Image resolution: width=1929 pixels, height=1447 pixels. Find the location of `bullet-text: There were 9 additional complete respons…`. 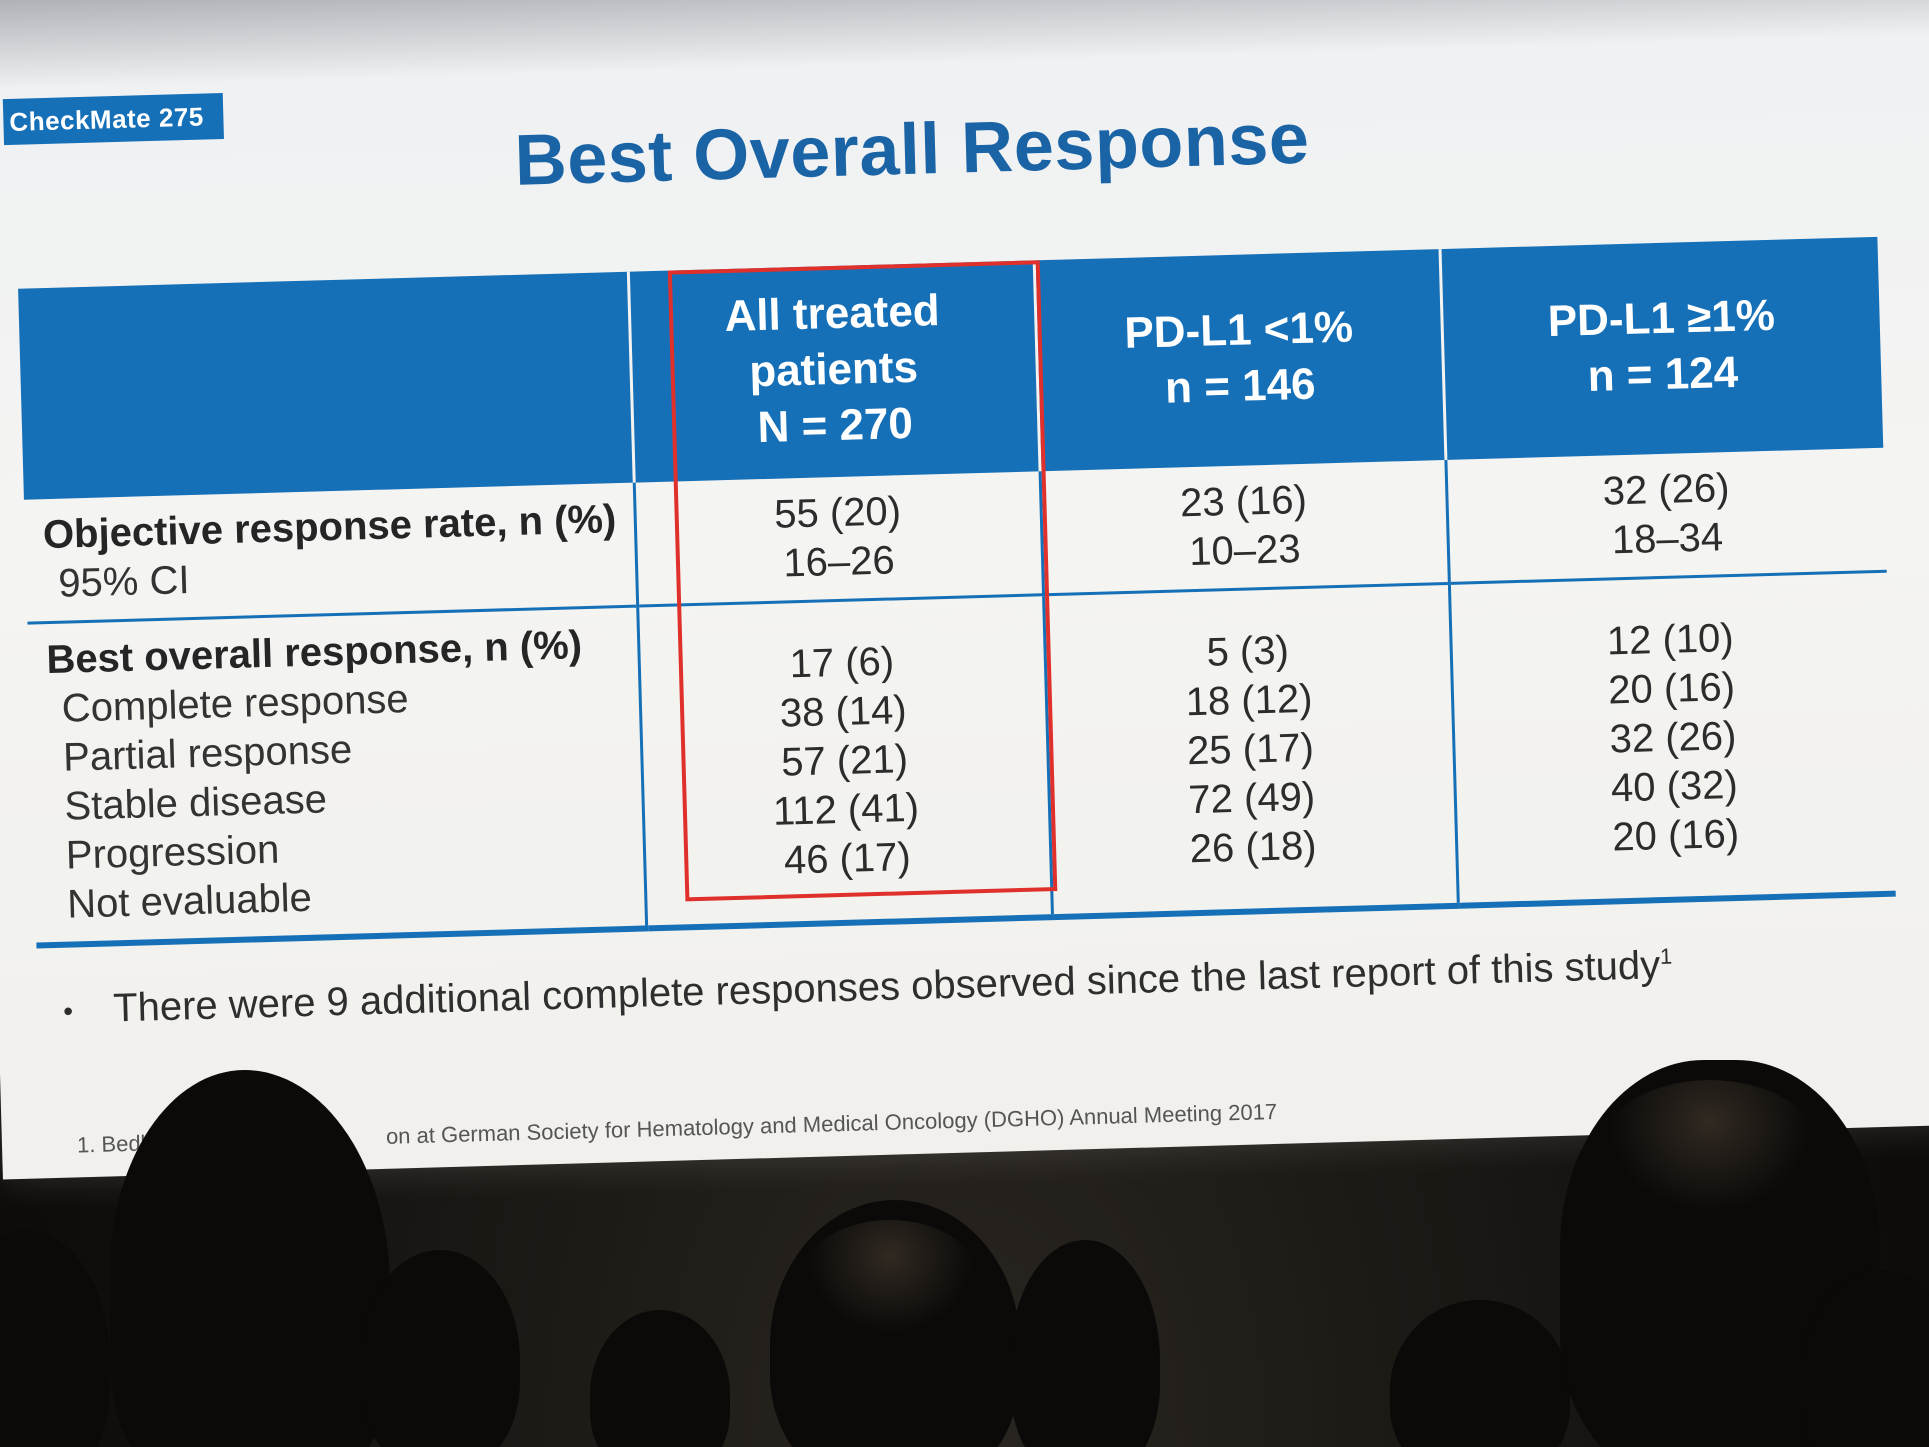

bullet-text: There were 9 additional complete respons… is located at coordinates (886, 987).